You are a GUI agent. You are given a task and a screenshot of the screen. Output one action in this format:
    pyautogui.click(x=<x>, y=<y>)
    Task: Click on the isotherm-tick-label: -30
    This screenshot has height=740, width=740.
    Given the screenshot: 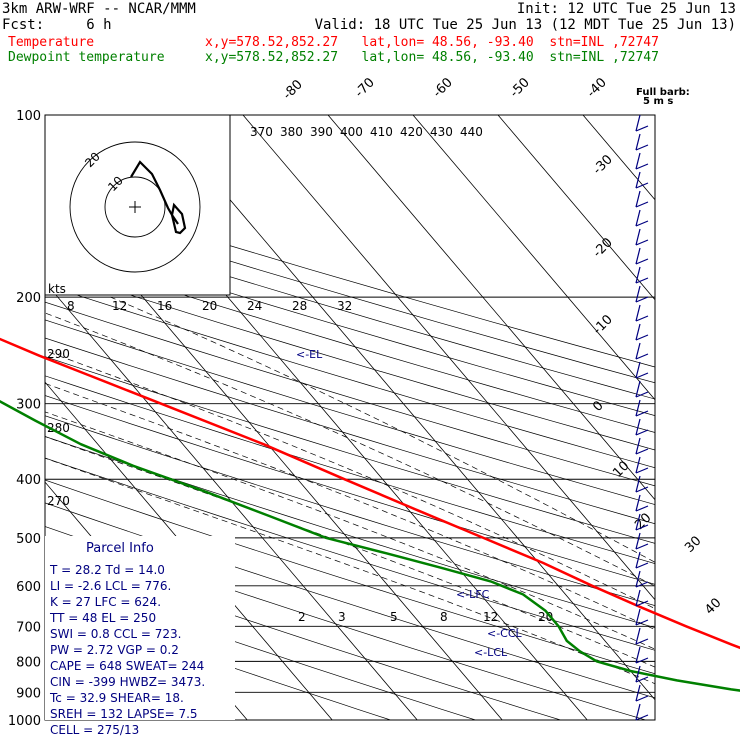 What is the action you would take?
    pyautogui.click(x=603, y=165)
    